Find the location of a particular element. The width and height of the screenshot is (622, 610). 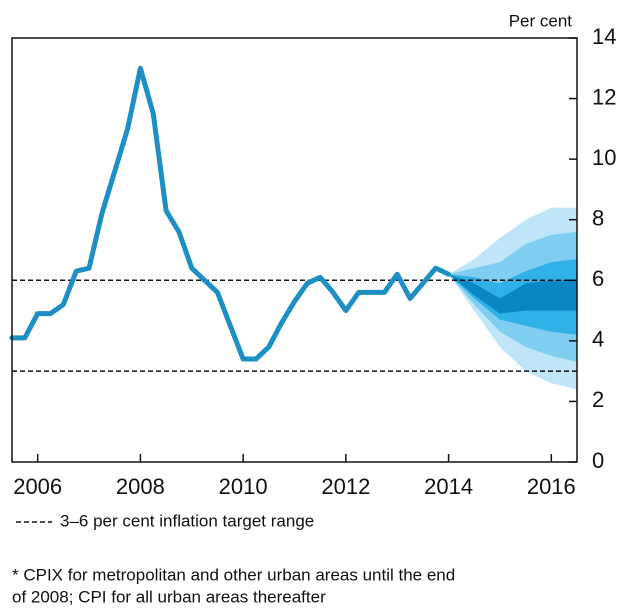

y-tick-label: 4 is located at coordinates (598, 339).